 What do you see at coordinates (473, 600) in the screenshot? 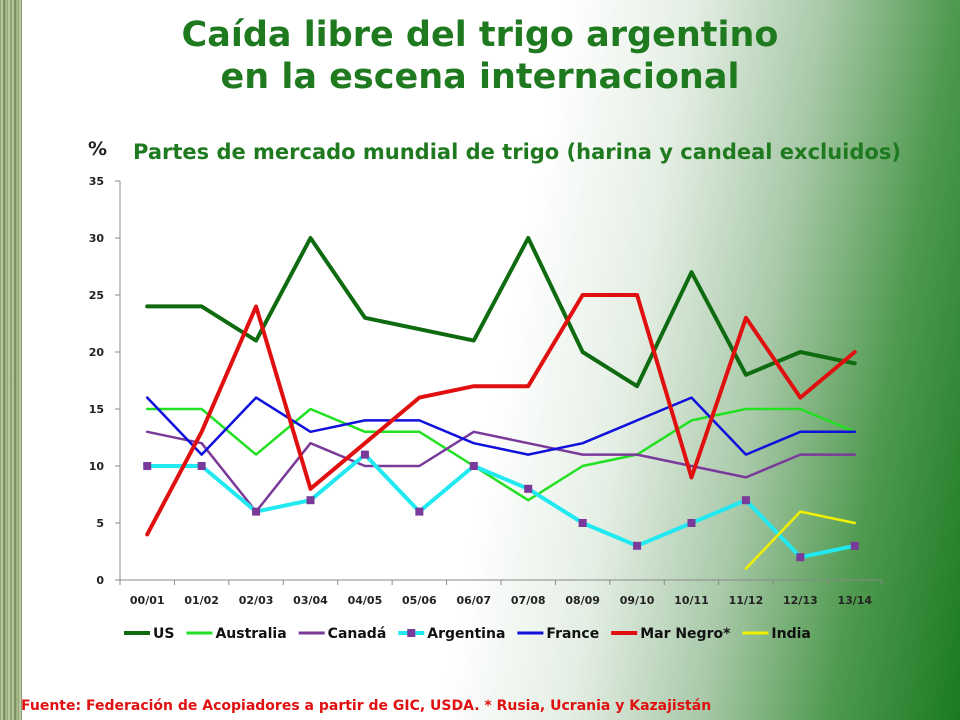
I see `x-tick-label: 06/07` at bounding box center [473, 600].